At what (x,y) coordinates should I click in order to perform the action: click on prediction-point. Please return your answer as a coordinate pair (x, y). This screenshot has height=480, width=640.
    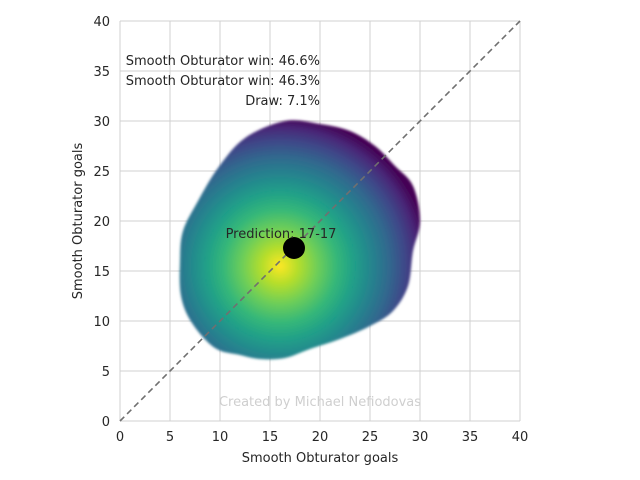
    Looking at the image, I should click on (294, 248).